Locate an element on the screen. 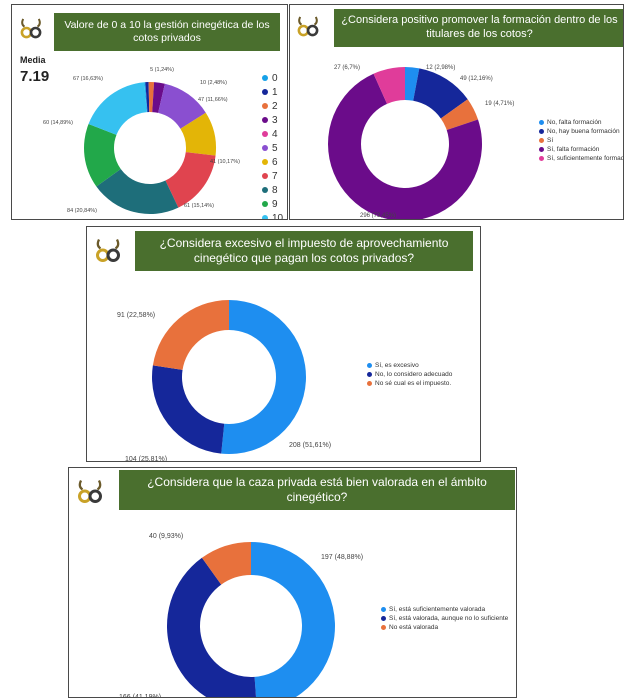 This screenshot has height=698, width=624. legend-item: No, lo considero adecuado is located at coordinates (409, 374).